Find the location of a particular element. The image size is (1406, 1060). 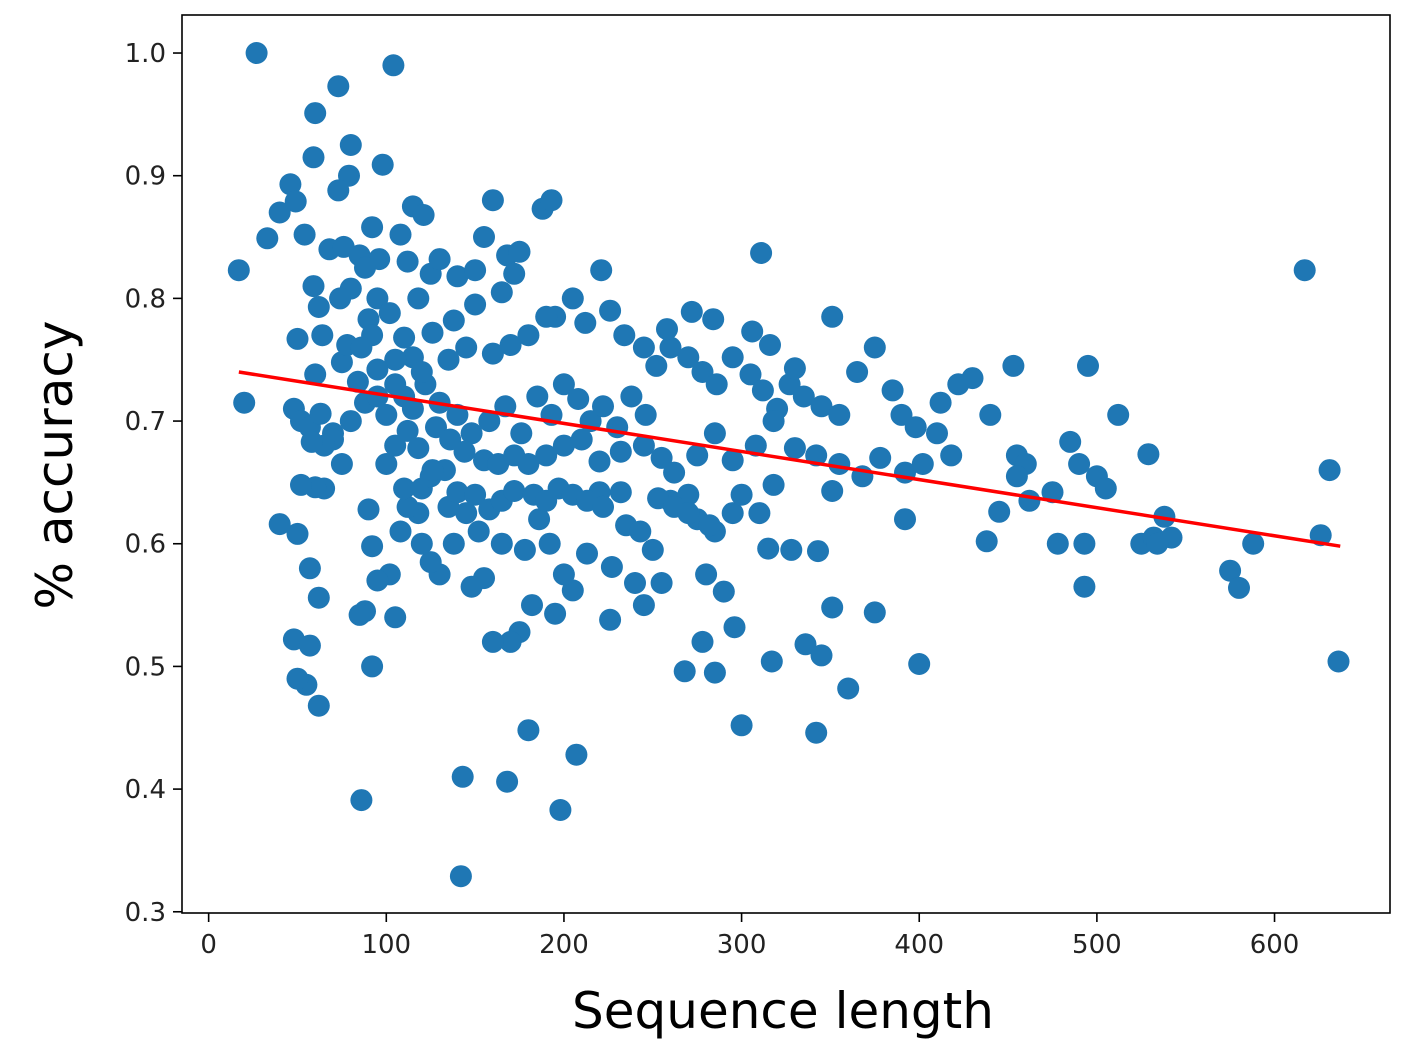

x-tick-label: 200 is located at coordinates (564, 945).